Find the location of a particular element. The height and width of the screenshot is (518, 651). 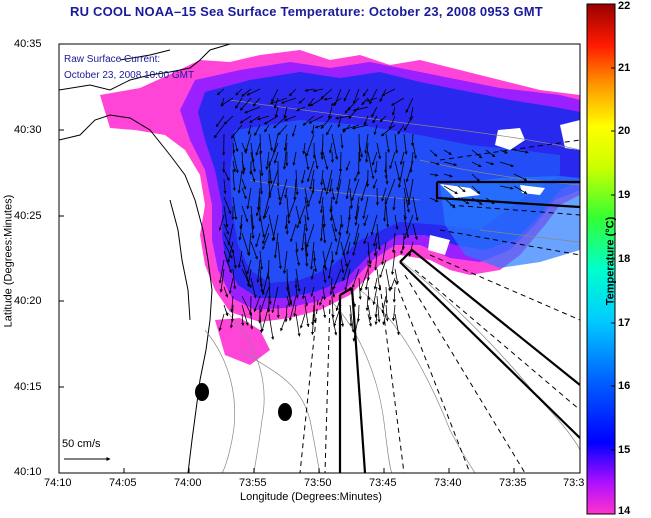

y-tick-label: 40:35 is located at coordinates (28, 44).